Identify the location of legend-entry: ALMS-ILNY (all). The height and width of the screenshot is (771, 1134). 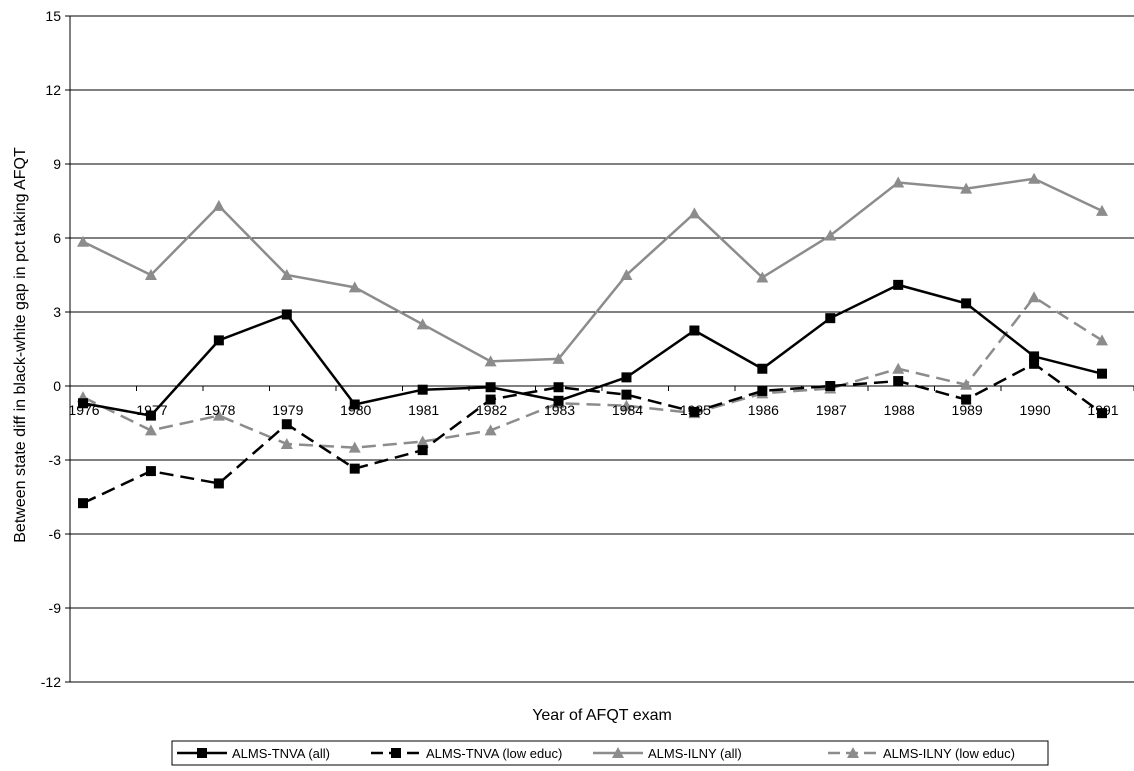
(667, 753).